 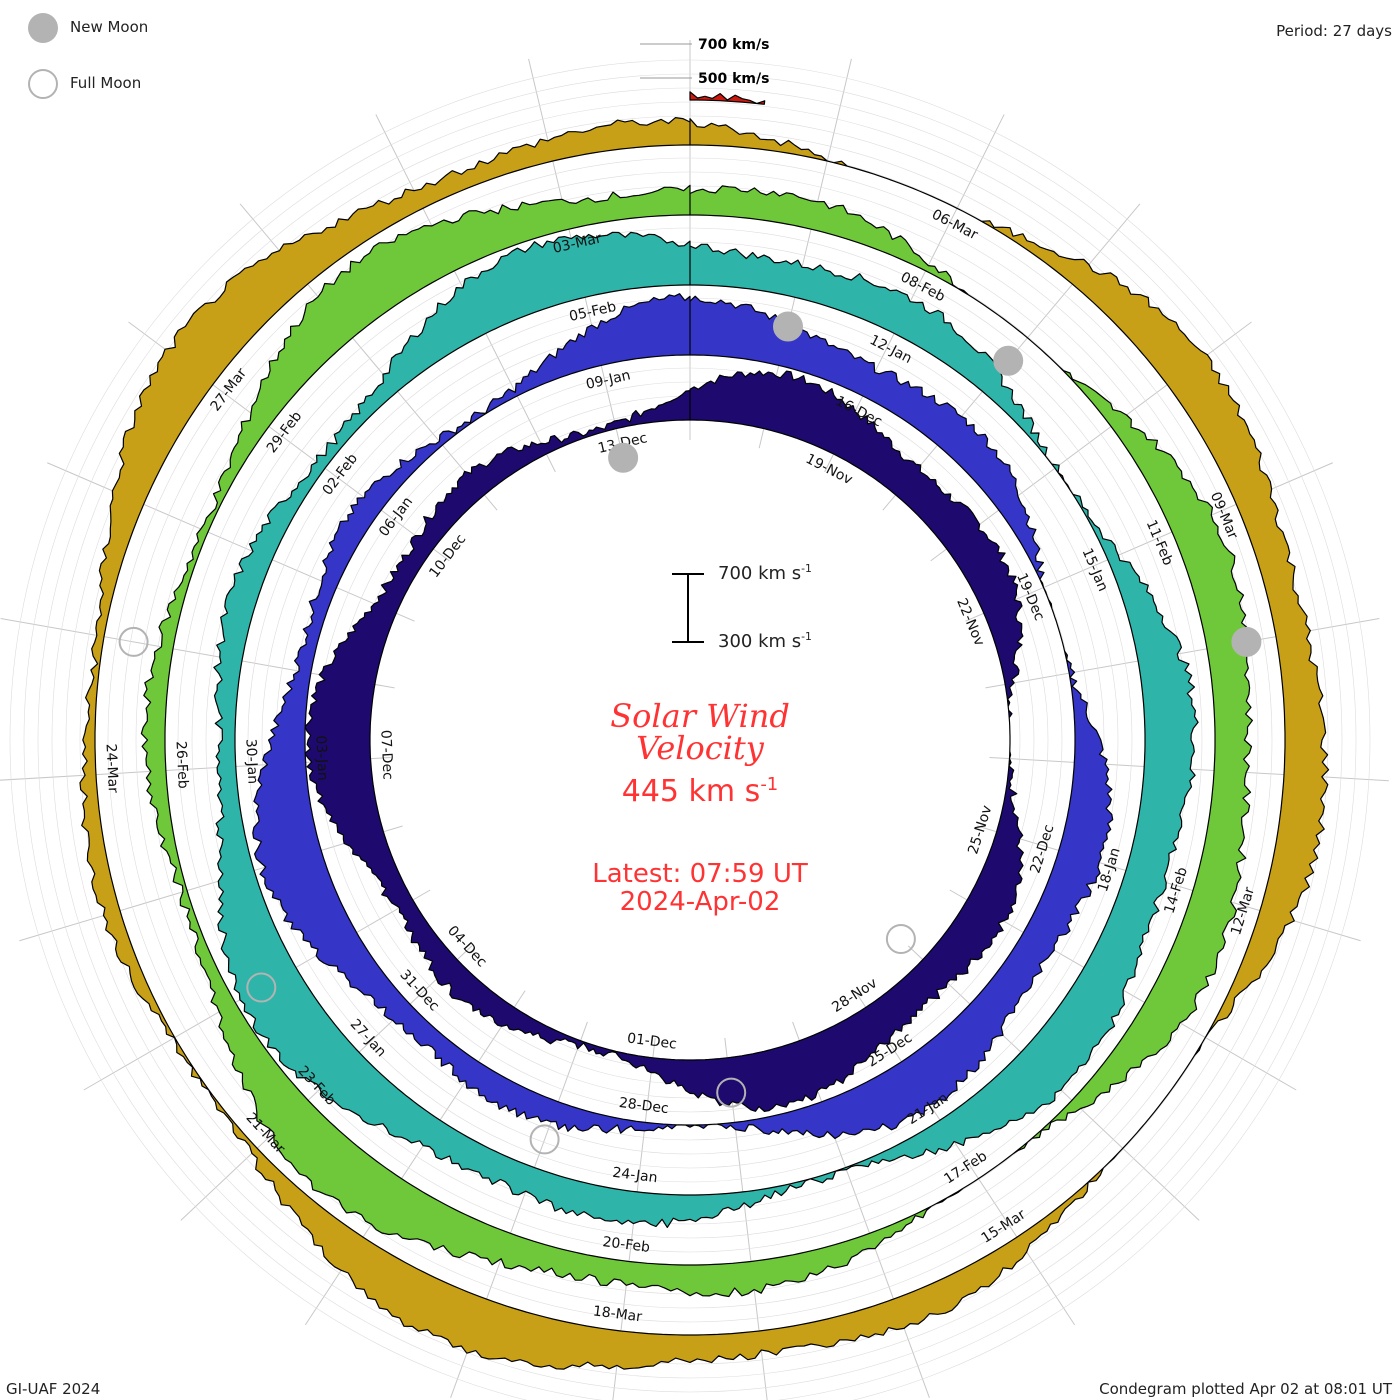 I want to click on scale-top-label: 700 km s-1, so click(x=765, y=573).